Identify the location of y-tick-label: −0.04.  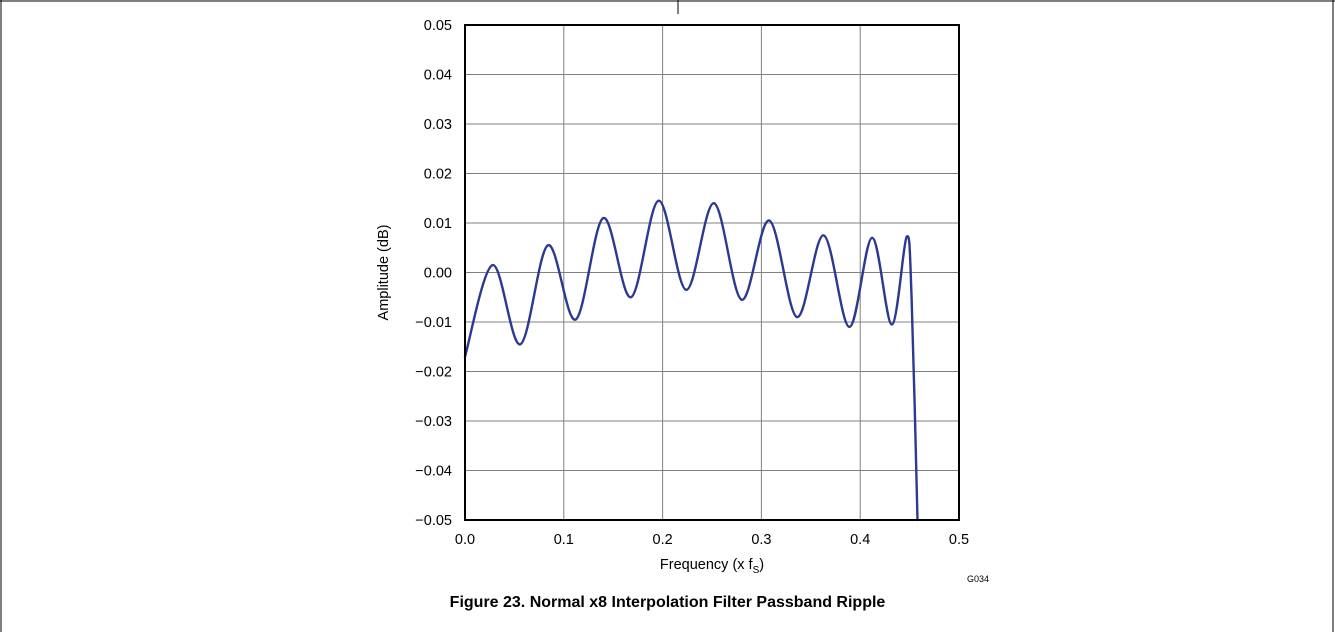
(433, 472).